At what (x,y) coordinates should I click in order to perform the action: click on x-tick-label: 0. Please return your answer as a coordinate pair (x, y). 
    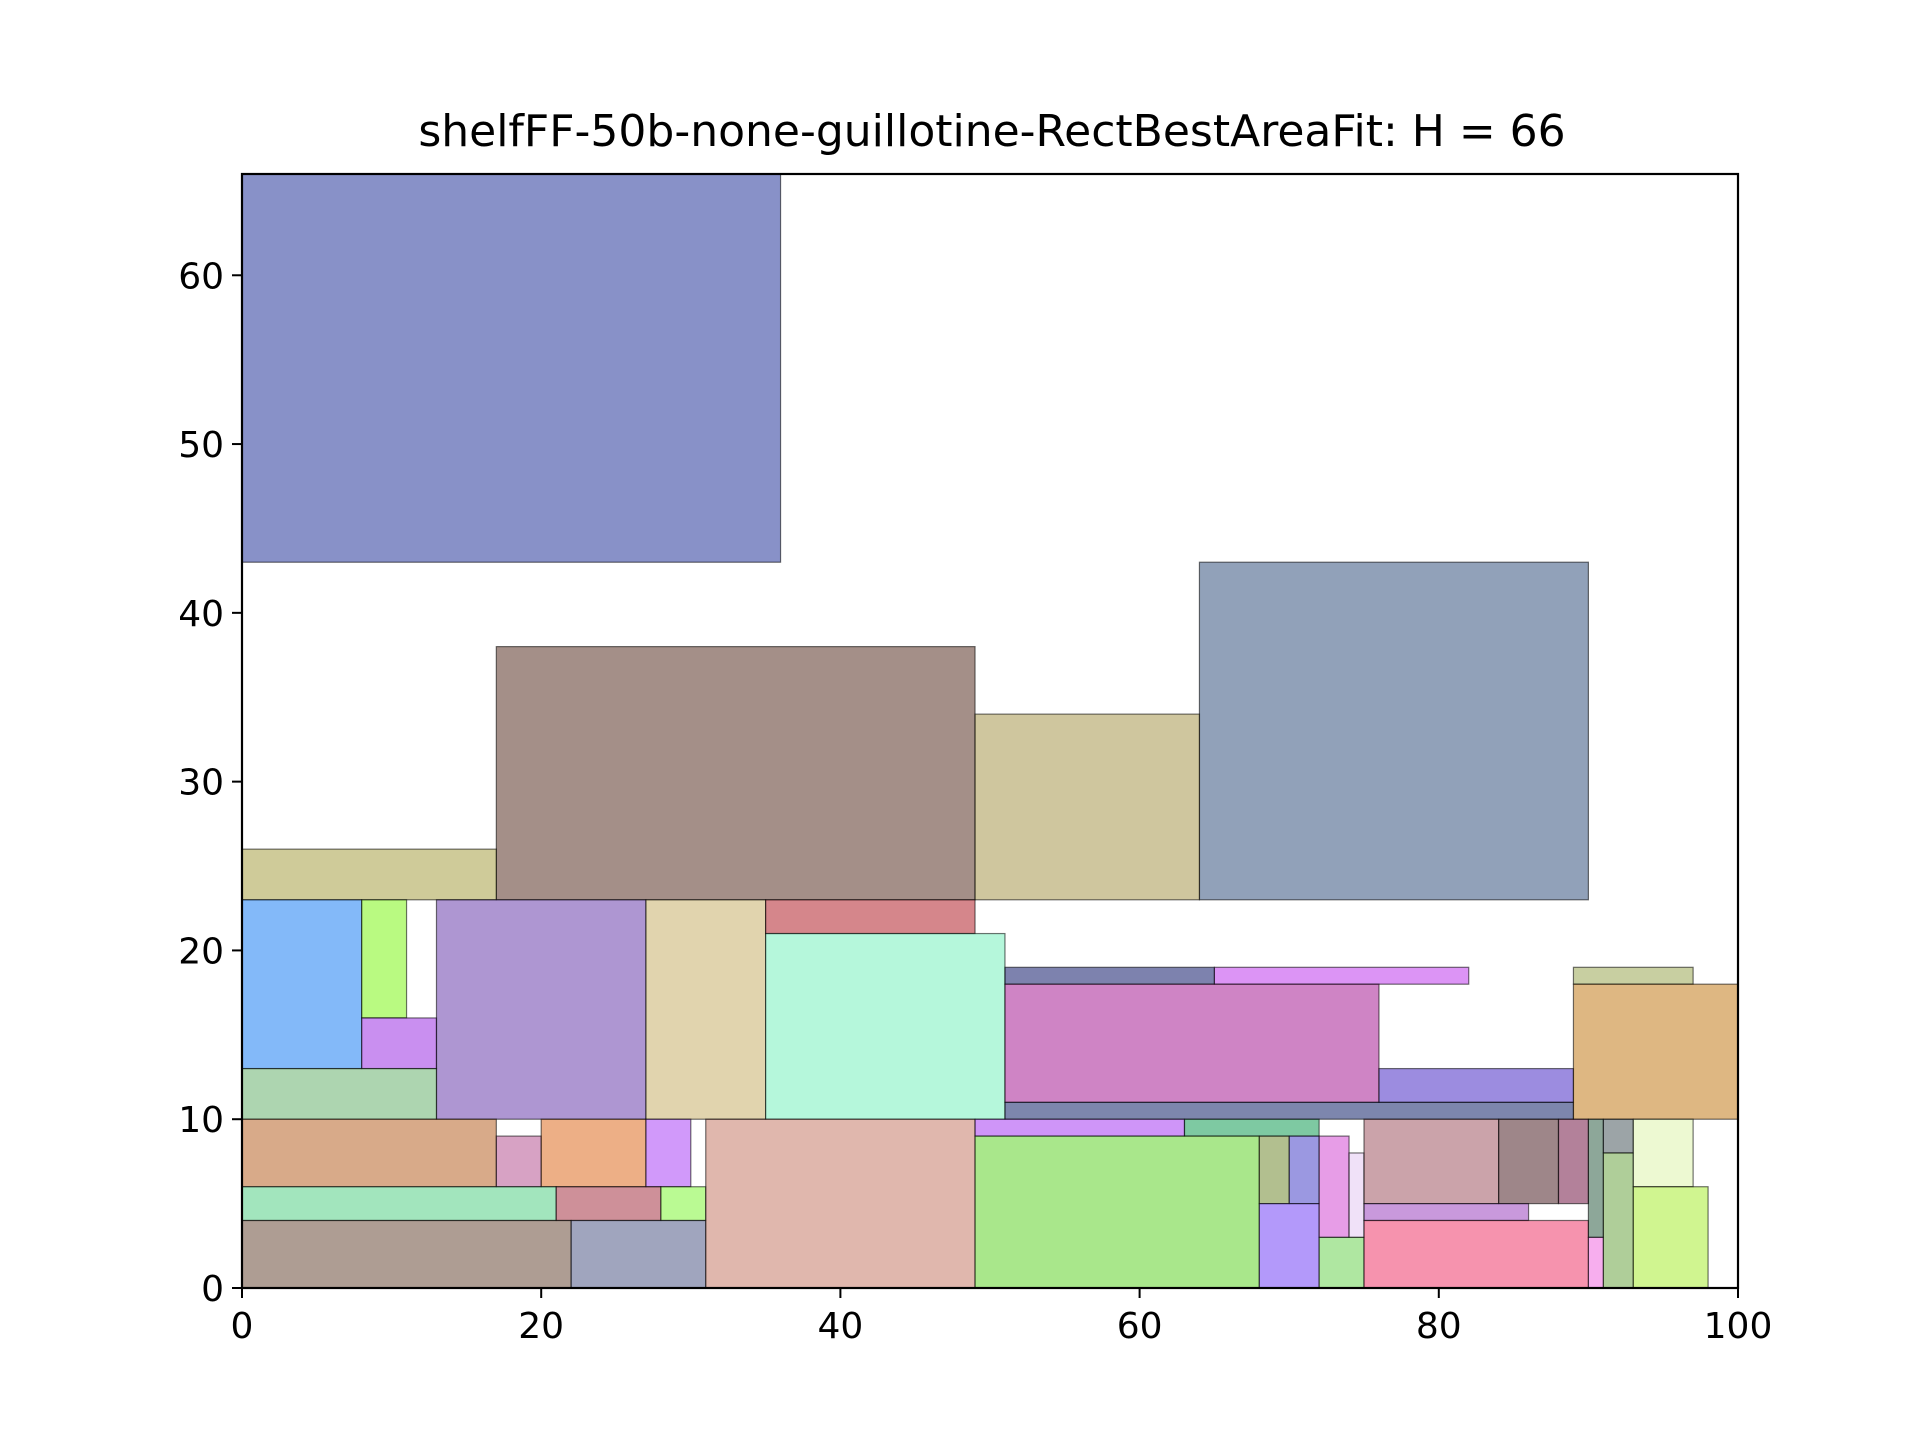
    Looking at the image, I should click on (242, 1326).